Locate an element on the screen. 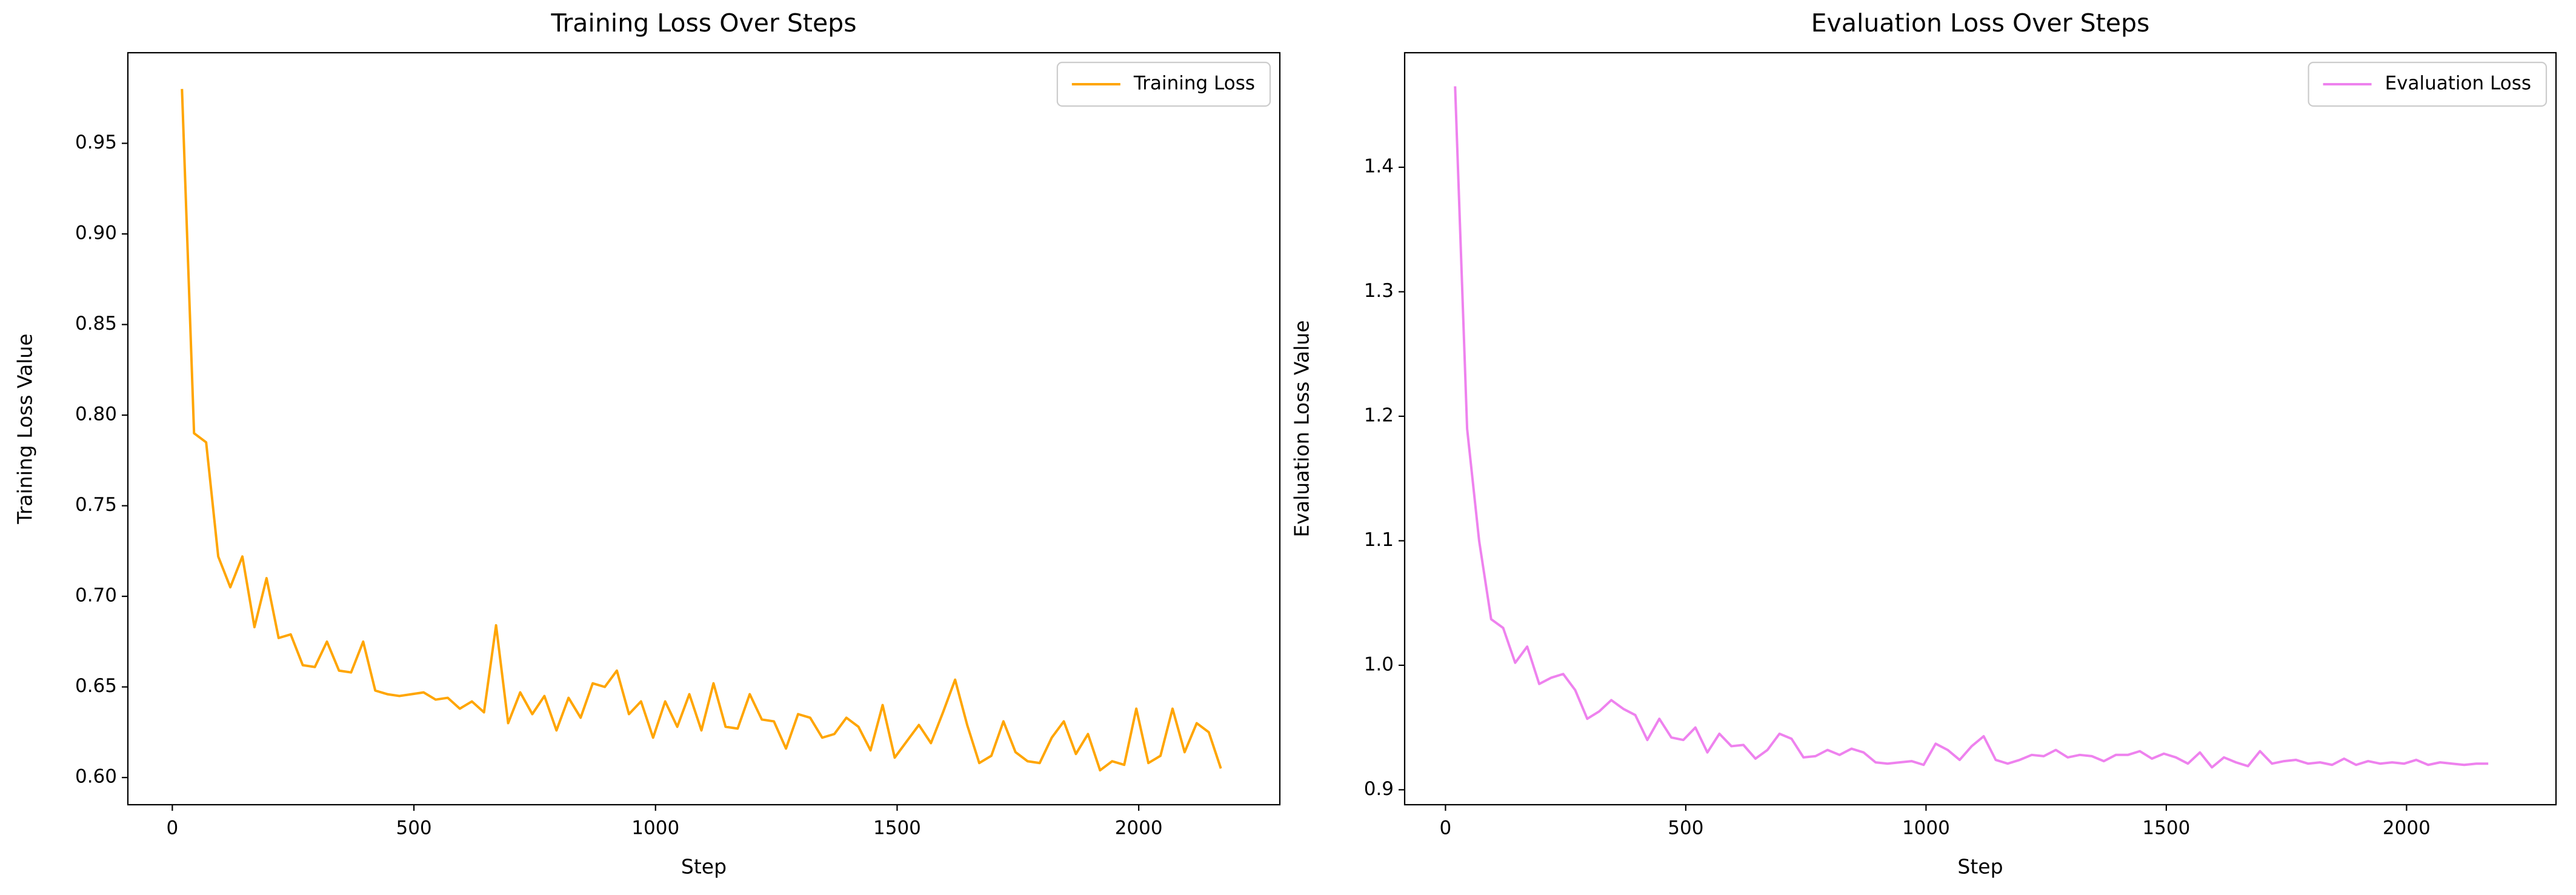 The width and height of the screenshot is (2576, 895). y-axis-label: Training Loss Value is located at coordinates (25, 429).